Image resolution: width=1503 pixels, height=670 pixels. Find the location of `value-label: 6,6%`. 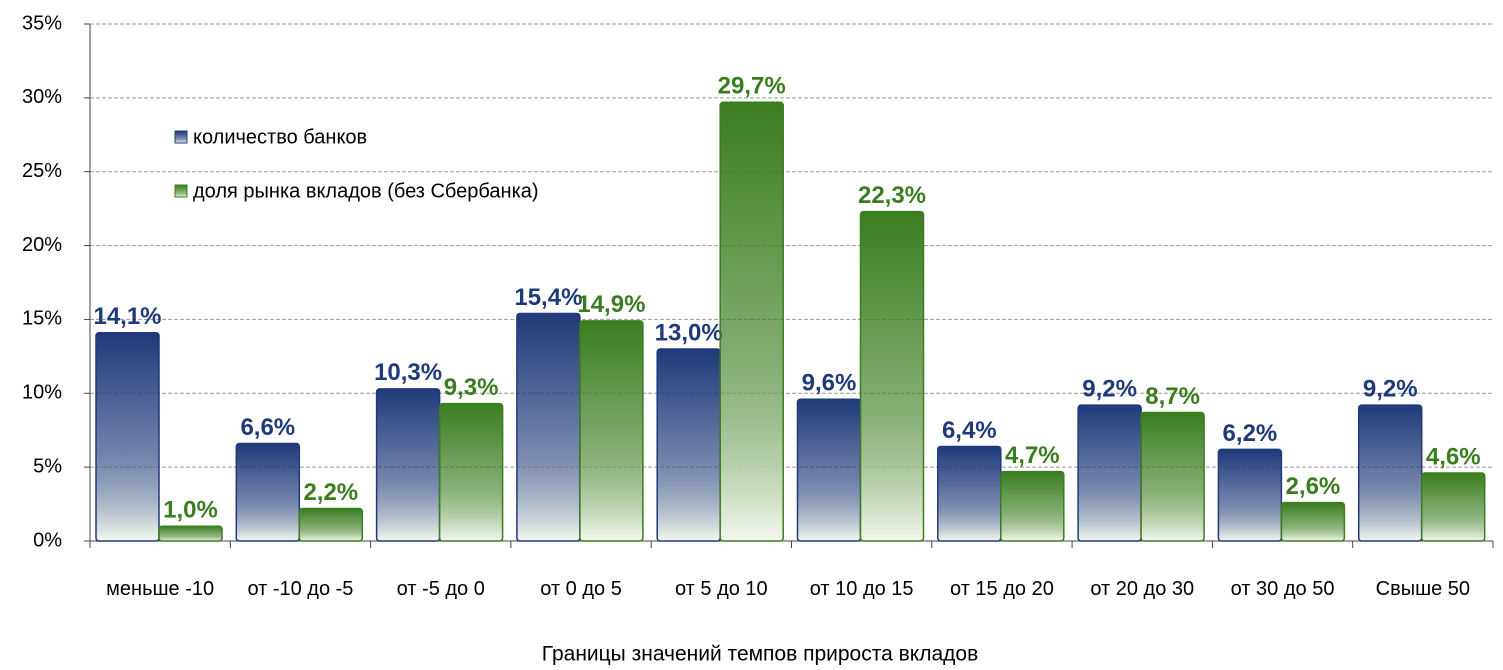

value-label: 6,6% is located at coordinates (267, 427).